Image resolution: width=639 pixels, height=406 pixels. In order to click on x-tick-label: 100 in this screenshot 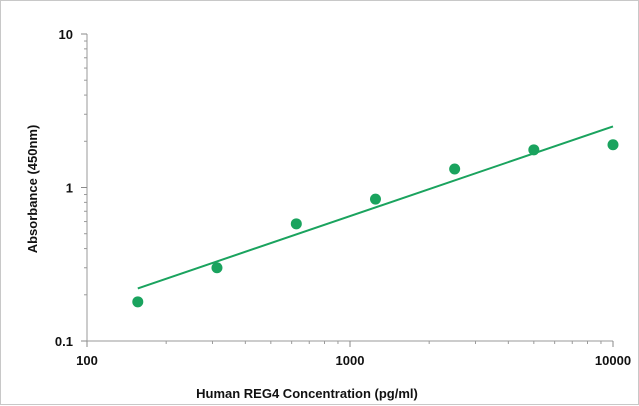, I will do `click(87, 360)`.